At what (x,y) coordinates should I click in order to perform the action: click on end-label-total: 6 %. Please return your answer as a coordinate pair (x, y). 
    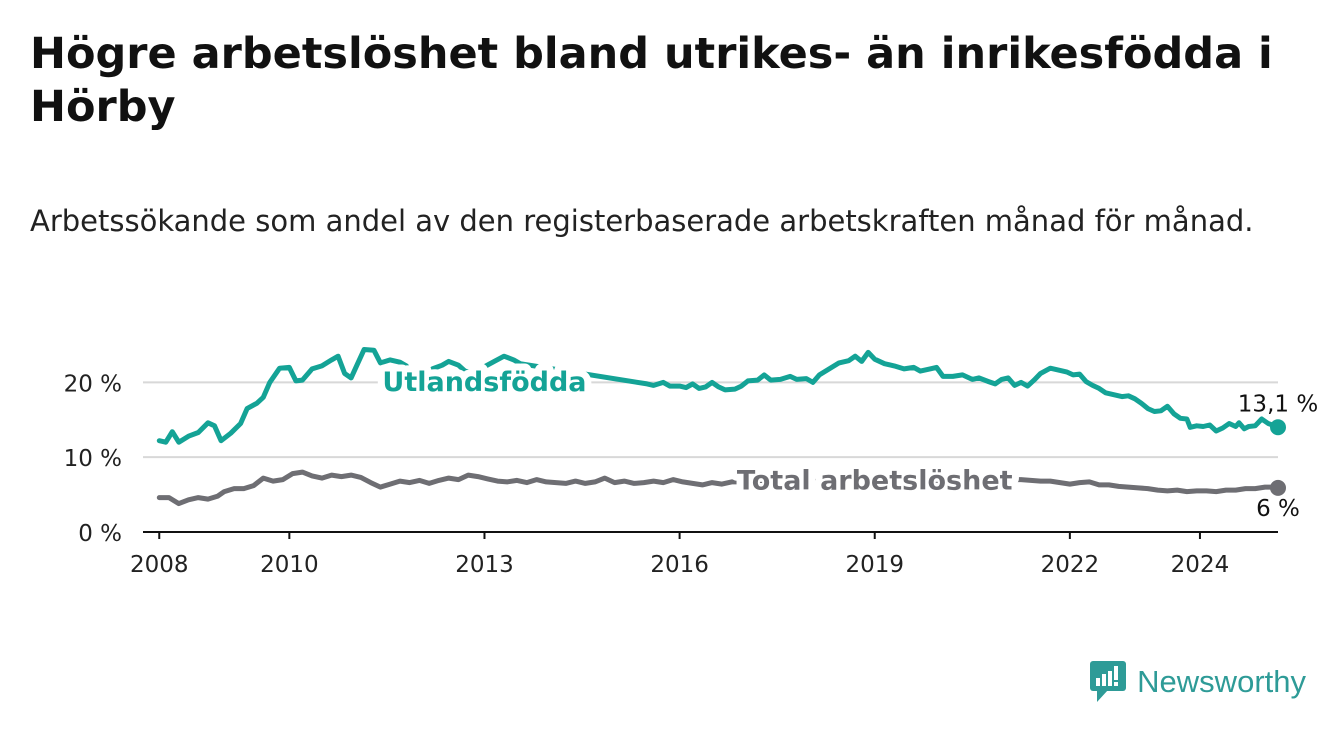
    Looking at the image, I should click on (1278, 509).